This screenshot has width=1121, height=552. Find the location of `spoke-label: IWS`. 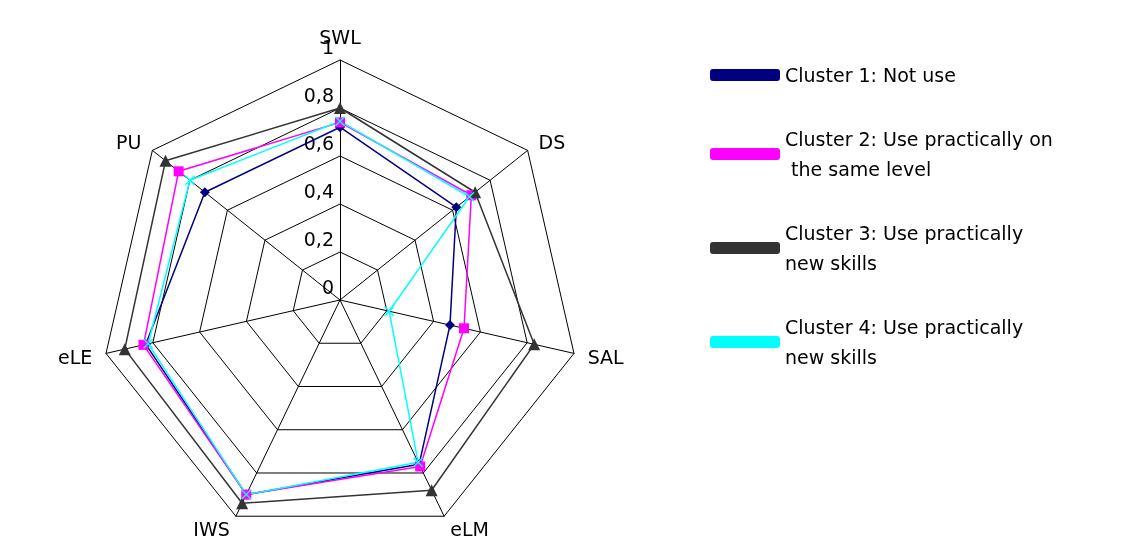

spoke-label: IWS is located at coordinates (211, 528).